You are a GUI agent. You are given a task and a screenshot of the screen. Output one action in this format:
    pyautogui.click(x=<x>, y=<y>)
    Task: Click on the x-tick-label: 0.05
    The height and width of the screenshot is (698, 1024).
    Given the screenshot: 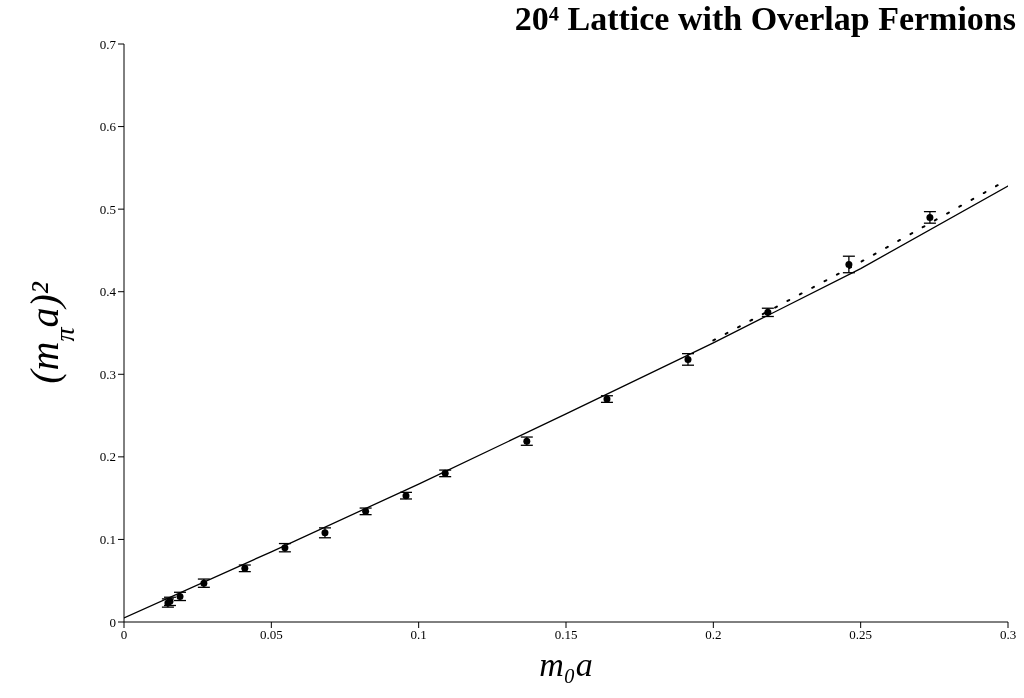 What is the action you would take?
    pyautogui.click(x=271, y=635)
    